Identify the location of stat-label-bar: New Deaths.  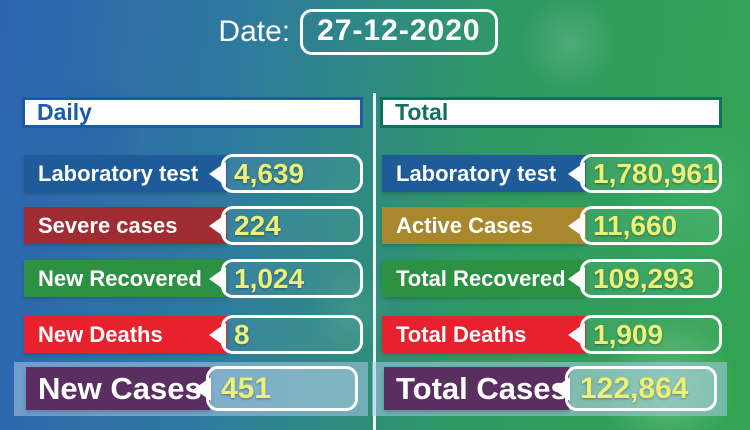
(125, 334).